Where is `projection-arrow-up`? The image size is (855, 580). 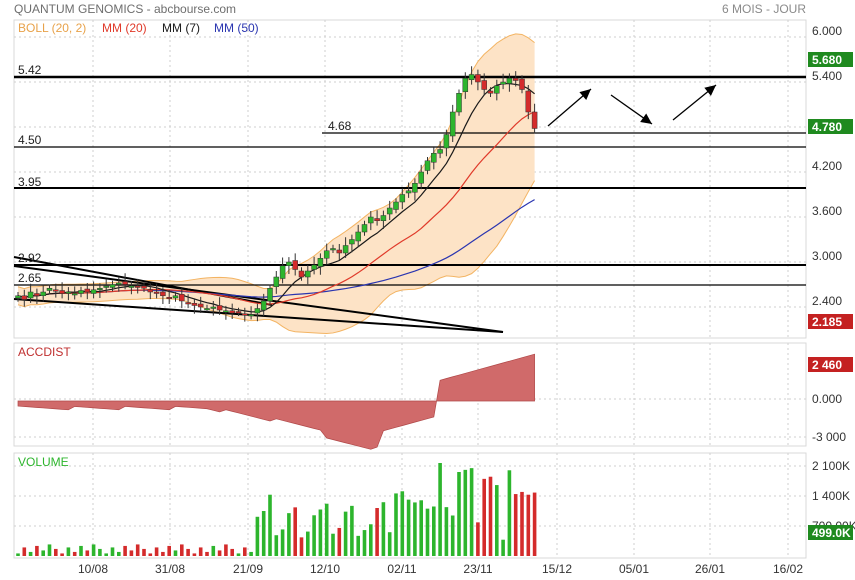 projection-arrow-up is located at coordinates (569, 107).